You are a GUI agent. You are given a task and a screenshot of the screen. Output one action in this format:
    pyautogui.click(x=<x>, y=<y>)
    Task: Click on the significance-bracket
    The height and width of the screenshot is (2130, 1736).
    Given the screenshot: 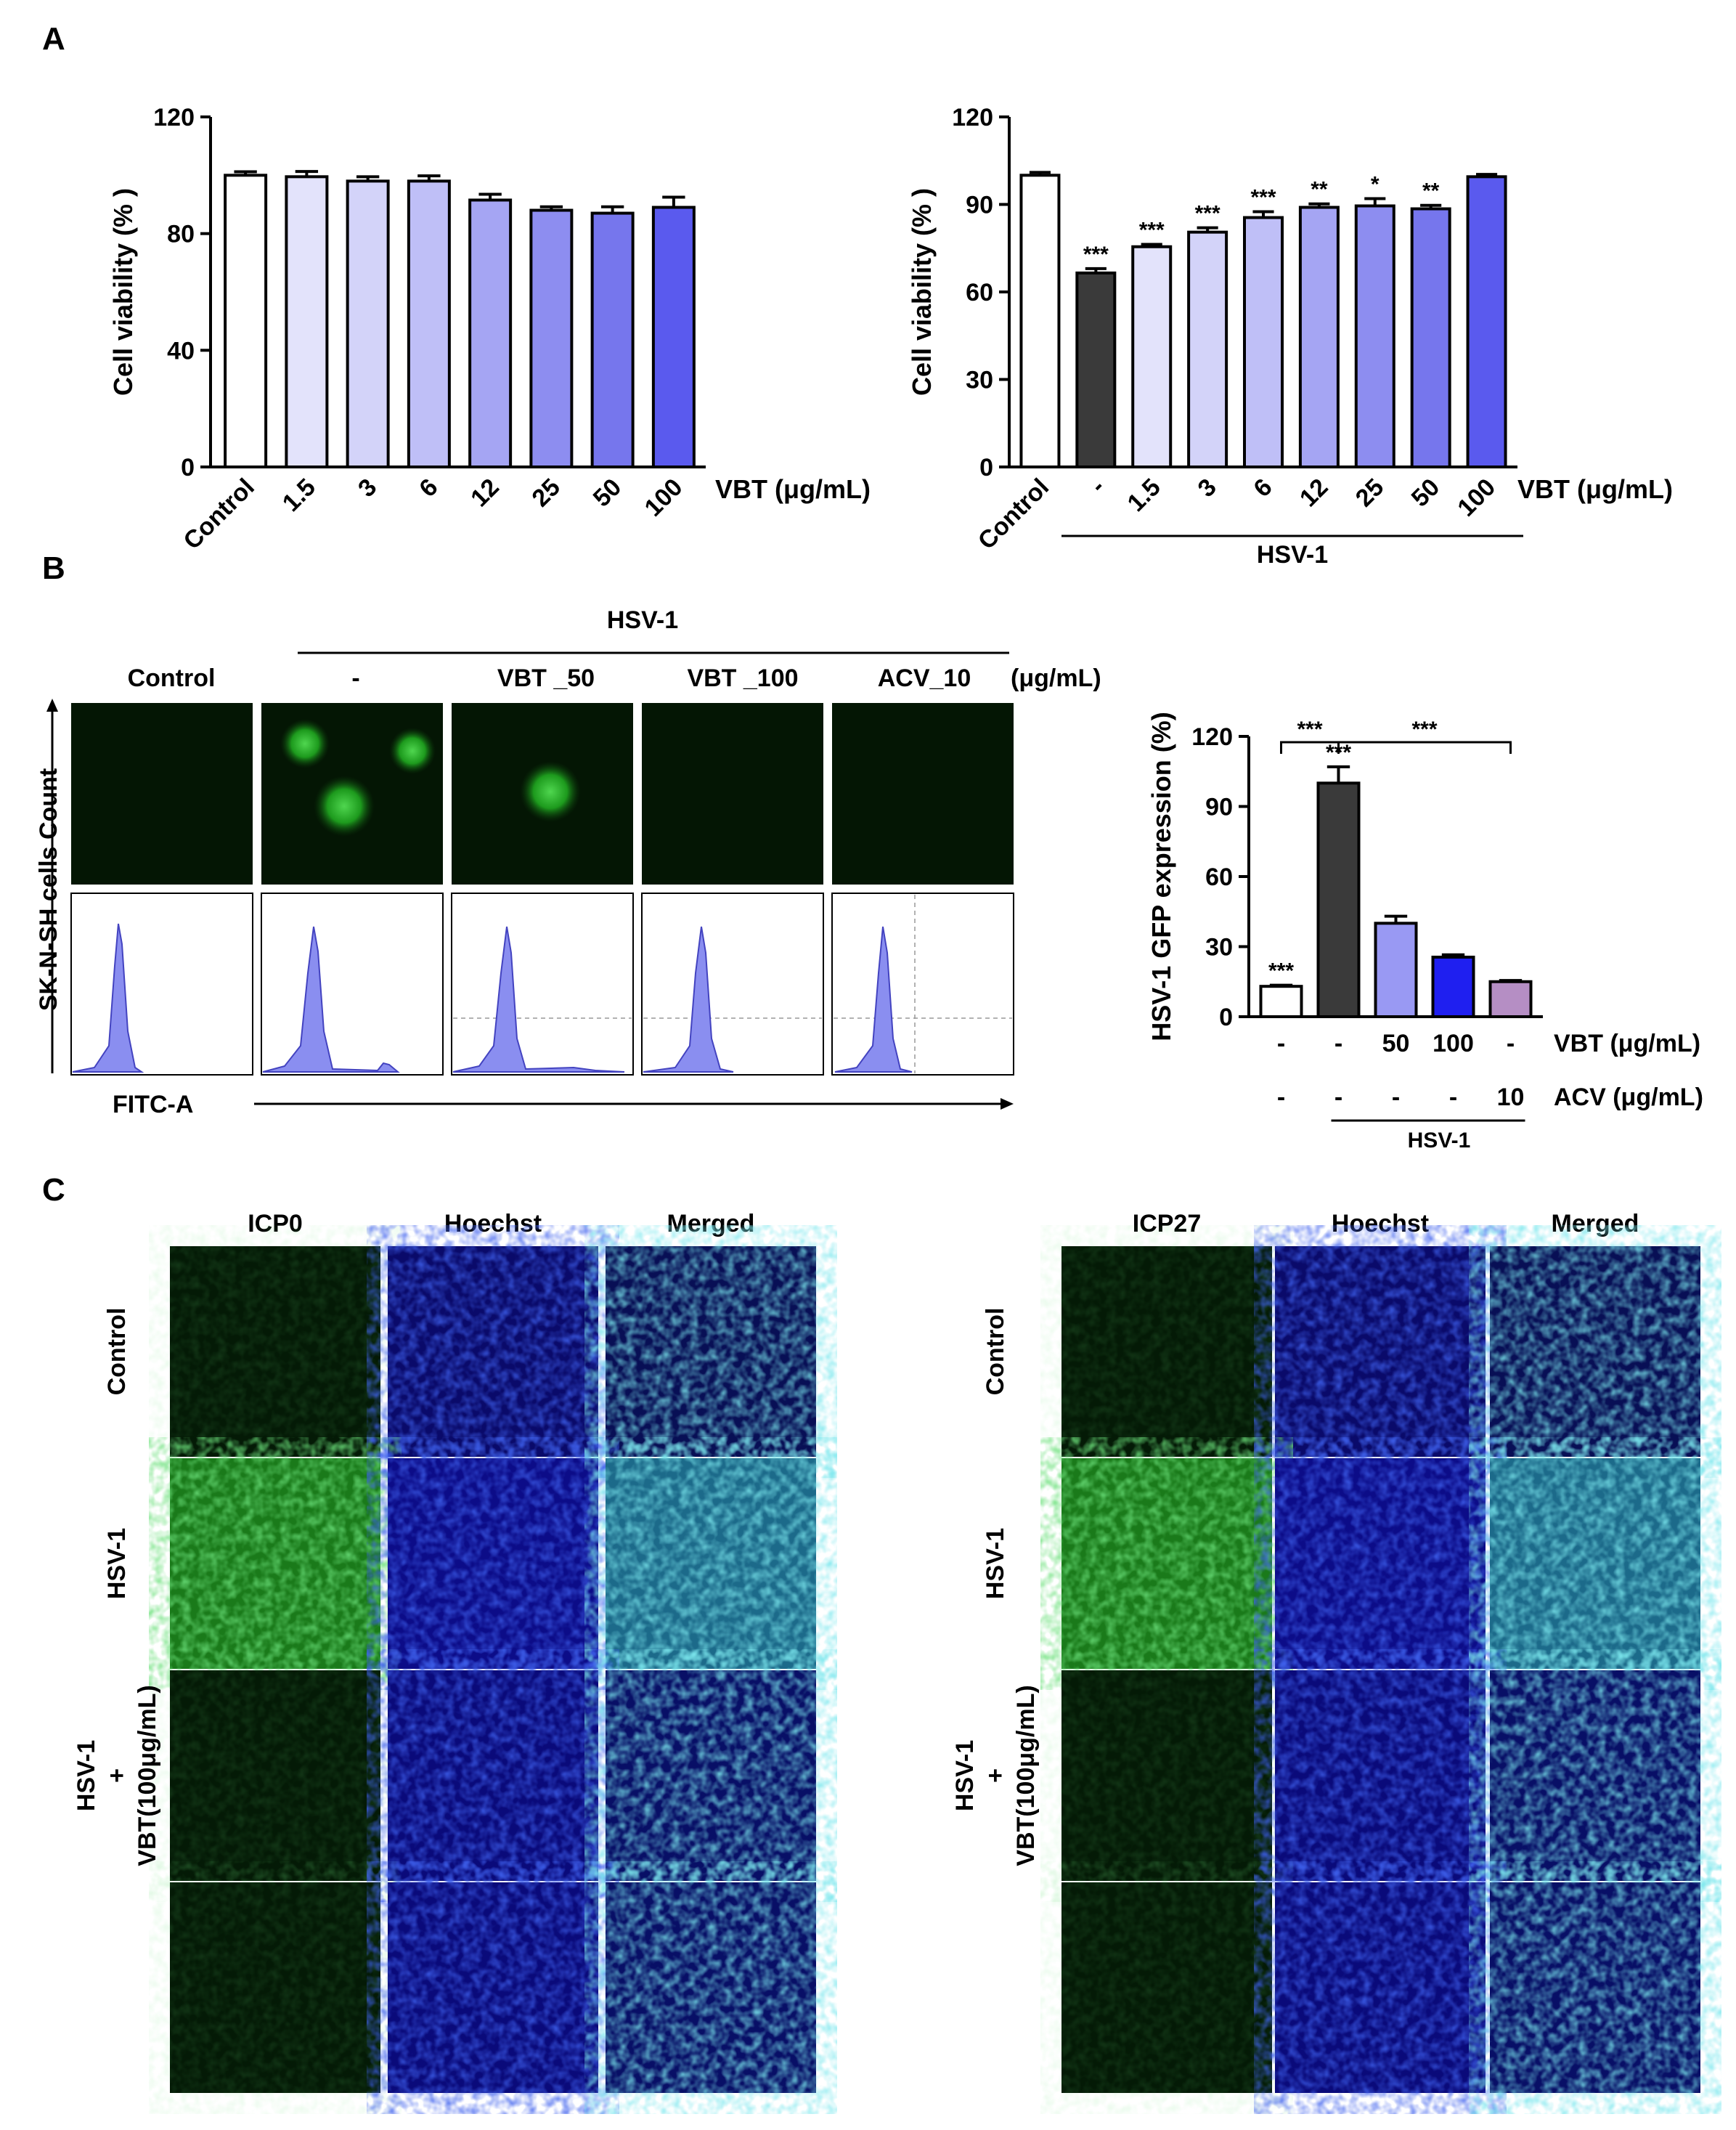 What is the action you would take?
    pyautogui.click(x=1424, y=748)
    